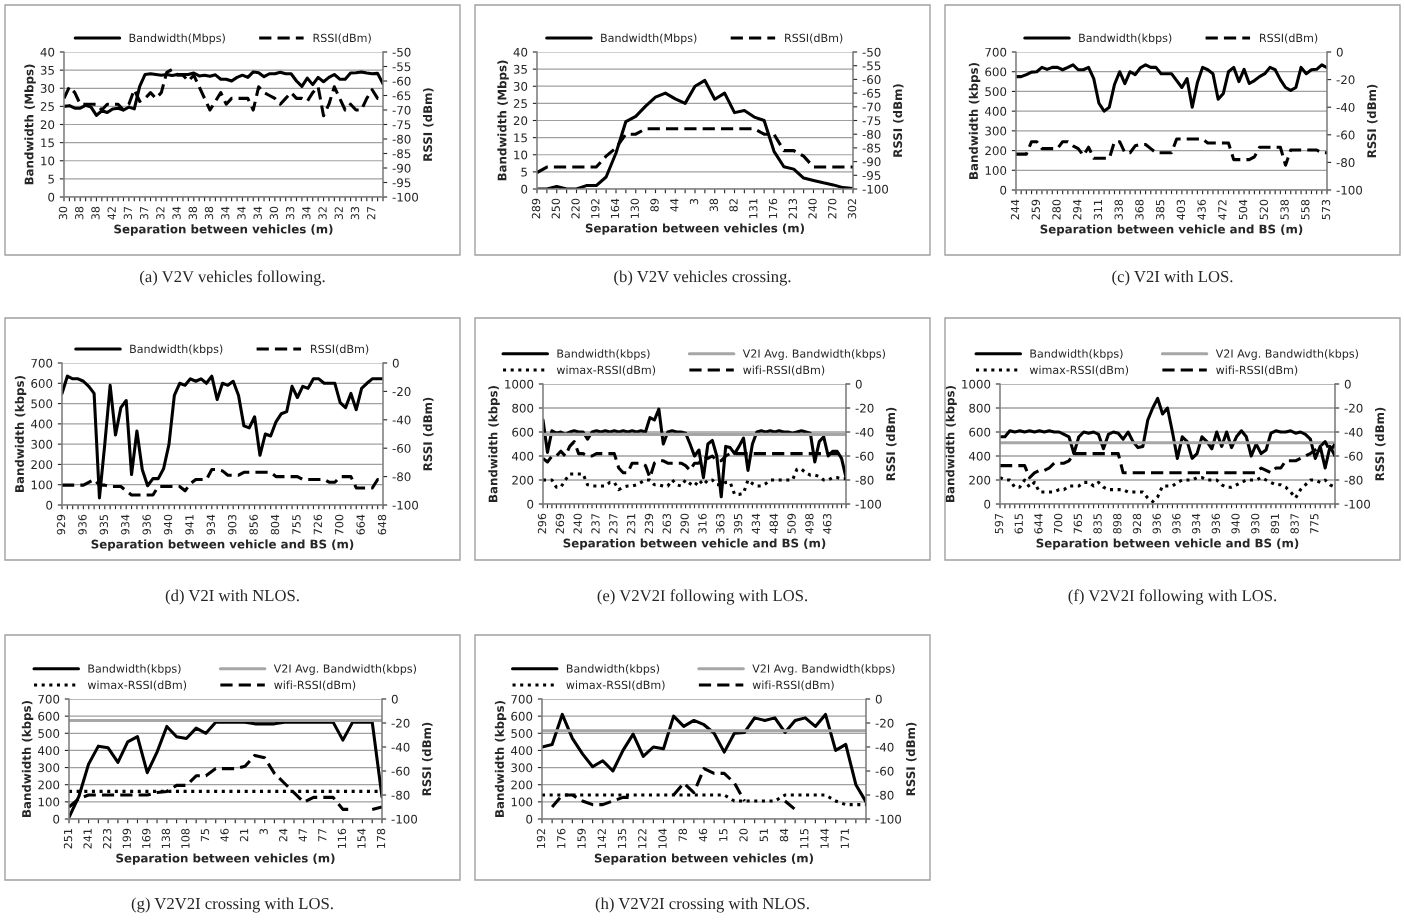 The width and height of the screenshot is (1404, 924). Describe the element at coordinates (42, 404) in the screenshot. I see `y-tick-label: 500` at that location.